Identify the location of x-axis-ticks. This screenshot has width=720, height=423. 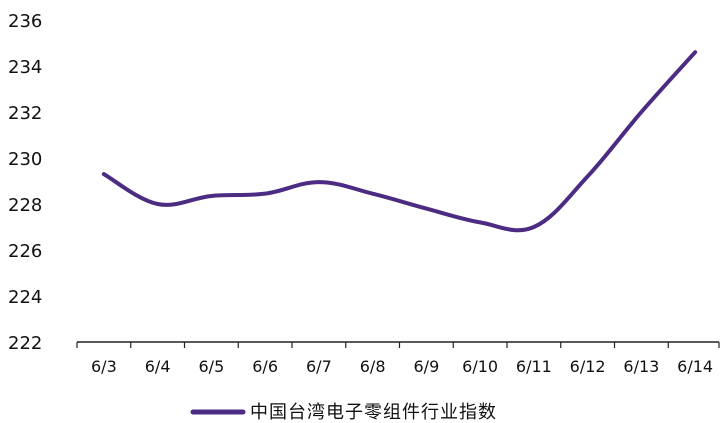
(398, 345).